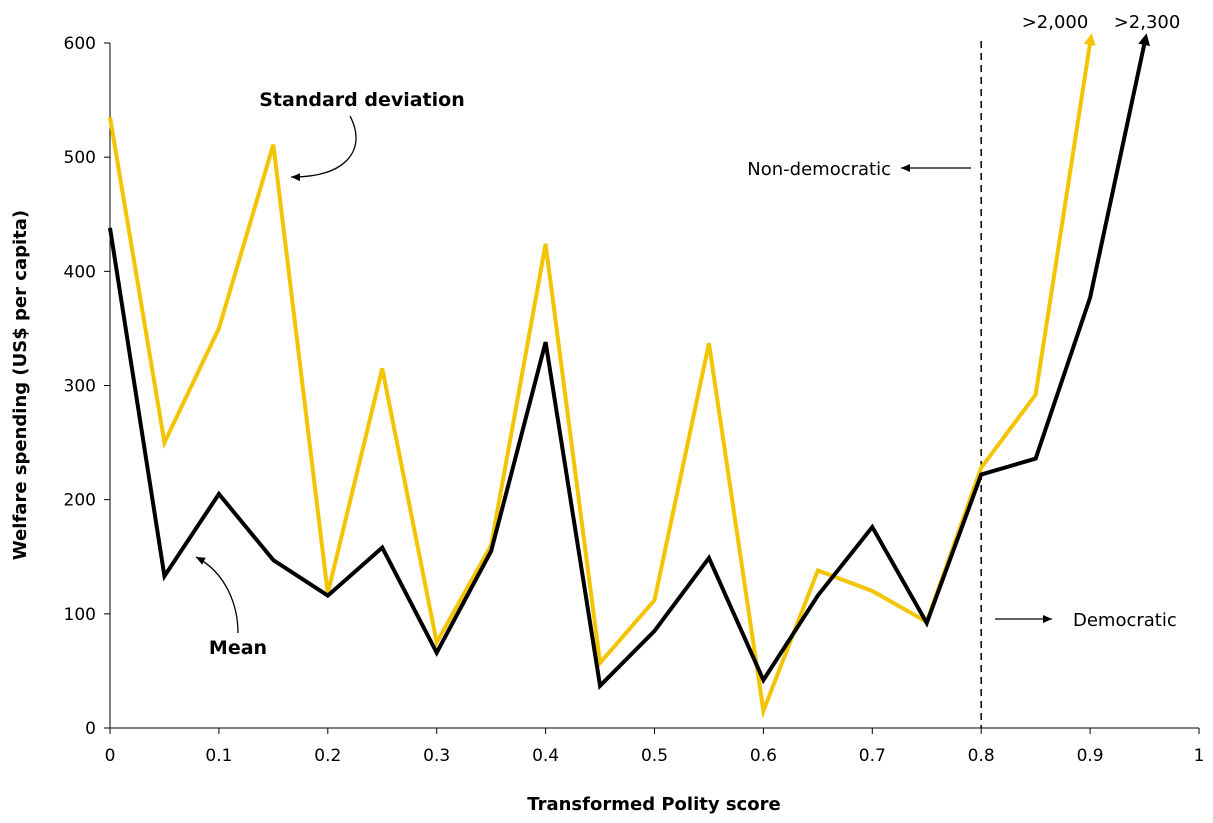  Describe the element at coordinates (872, 756) in the screenshot. I see `x-tick-label: 0.7` at that location.